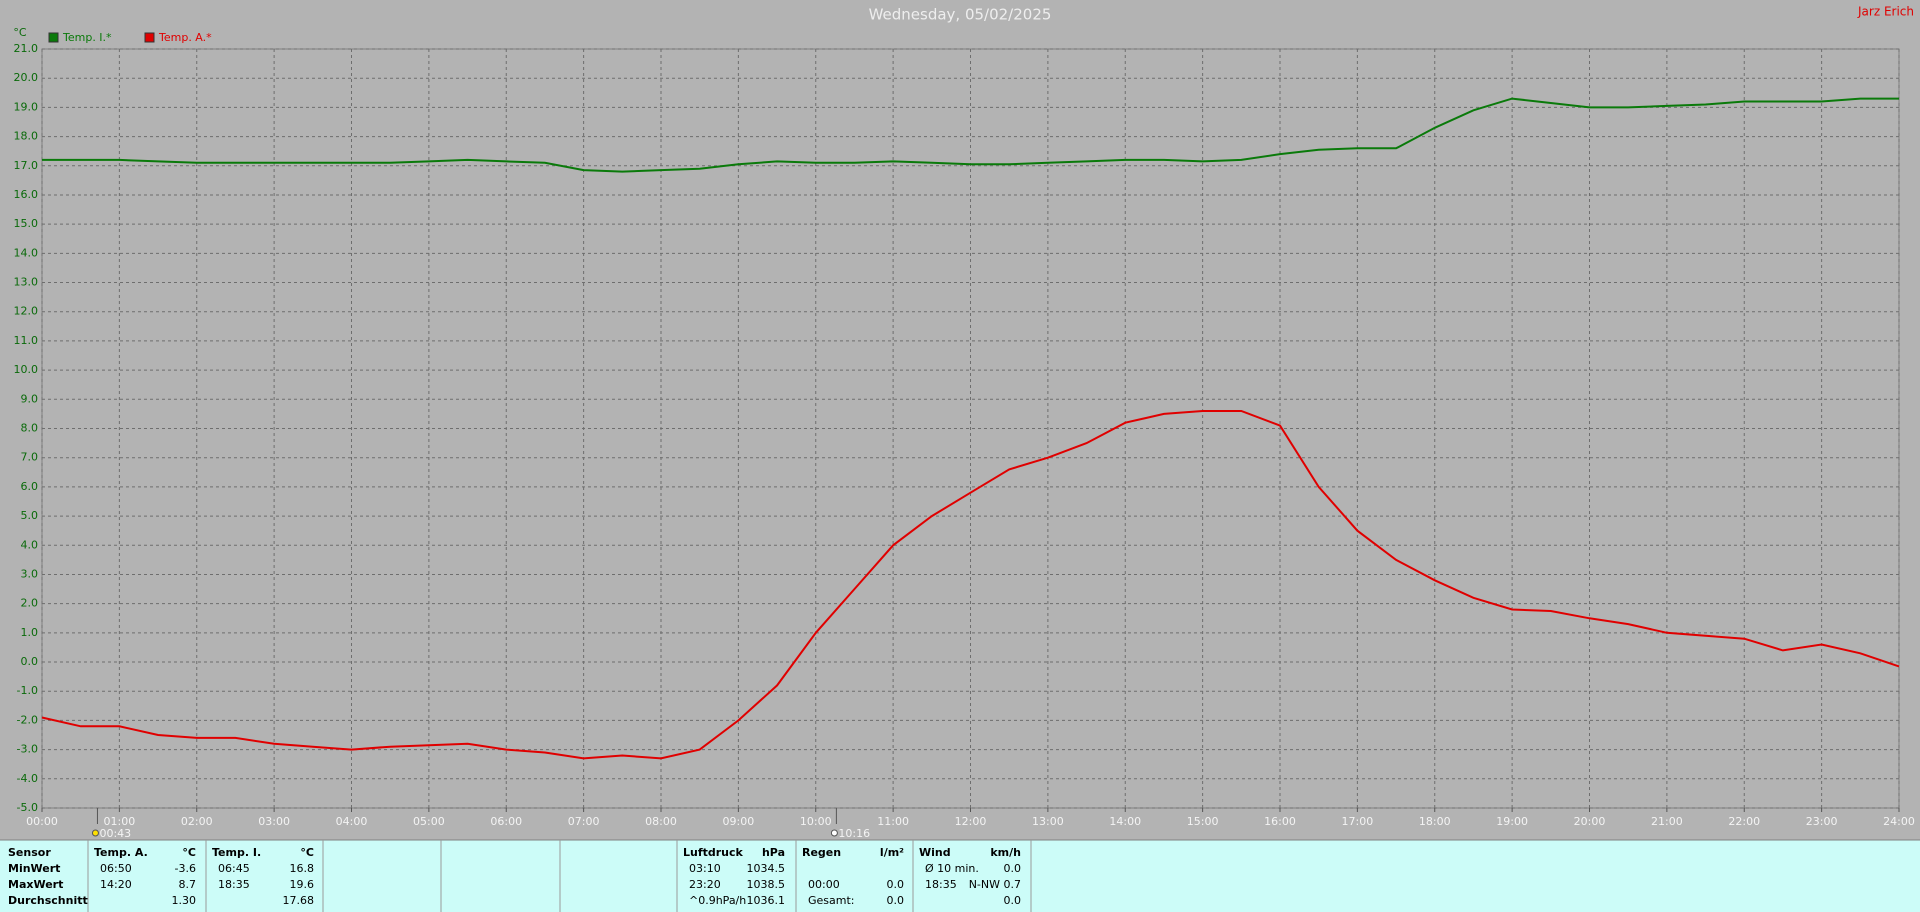 The height and width of the screenshot is (912, 1920). What do you see at coordinates (26, 252) in the screenshot?
I see `y-tick-label: 14.0` at bounding box center [26, 252].